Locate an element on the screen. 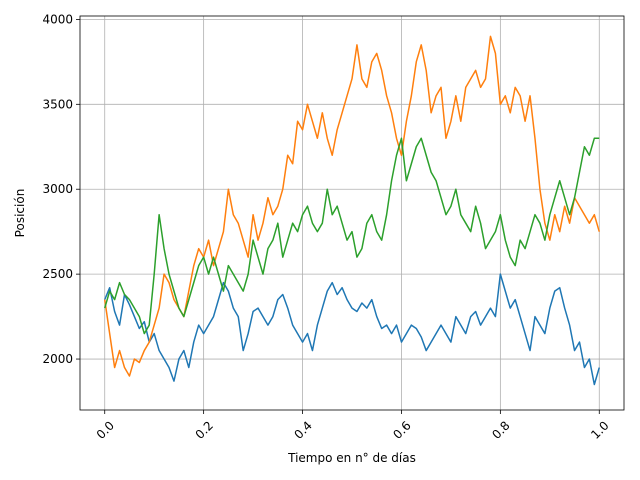  x-axis-ticks: 0.0 0.2 0.4 0.6 0.8 1.0 is located at coordinates (353, 426).